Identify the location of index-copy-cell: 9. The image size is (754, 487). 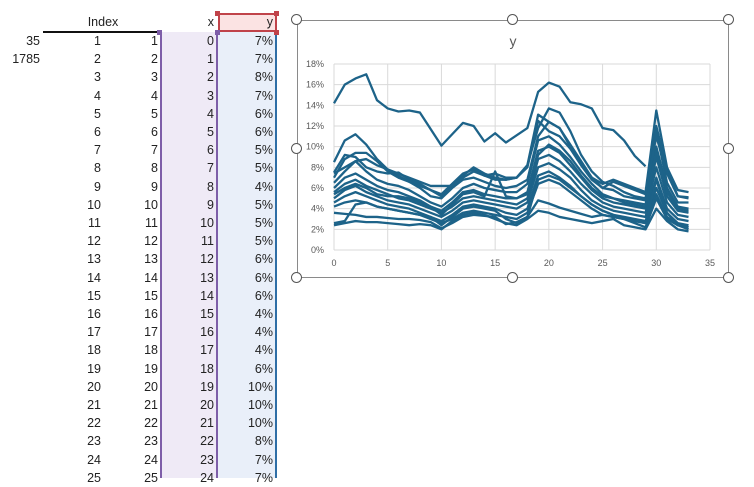
(154, 186).